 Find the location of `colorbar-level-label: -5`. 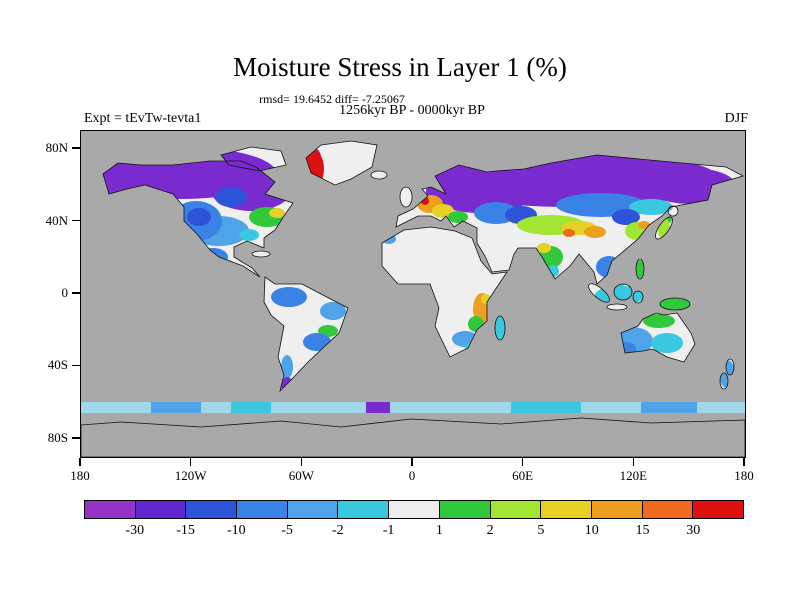

colorbar-level-label: -5 is located at coordinates (287, 530).